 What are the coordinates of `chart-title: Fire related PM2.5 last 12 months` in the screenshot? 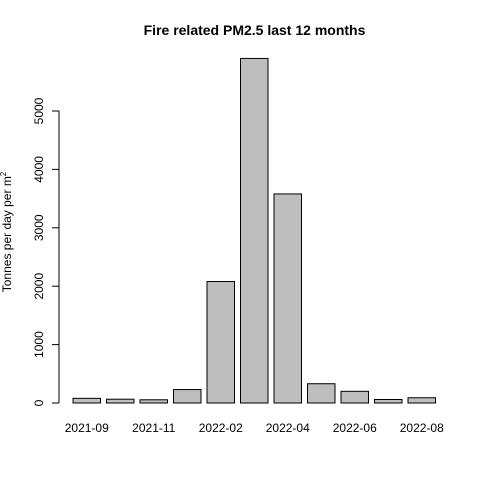 It's located at (255, 30).